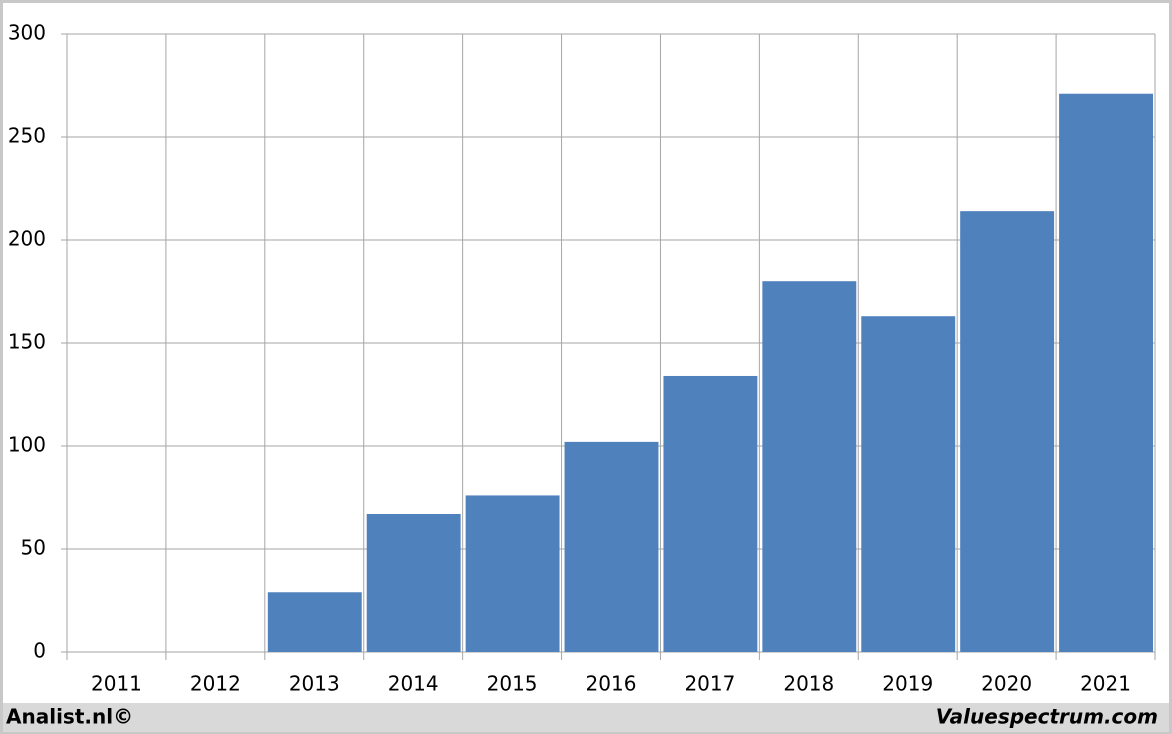 The width and height of the screenshot is (1172, 734). What do you see at coordinates (27, 239) in the screenshot?
I see `y-tick-label: 200` at bounding box center [27, 239].